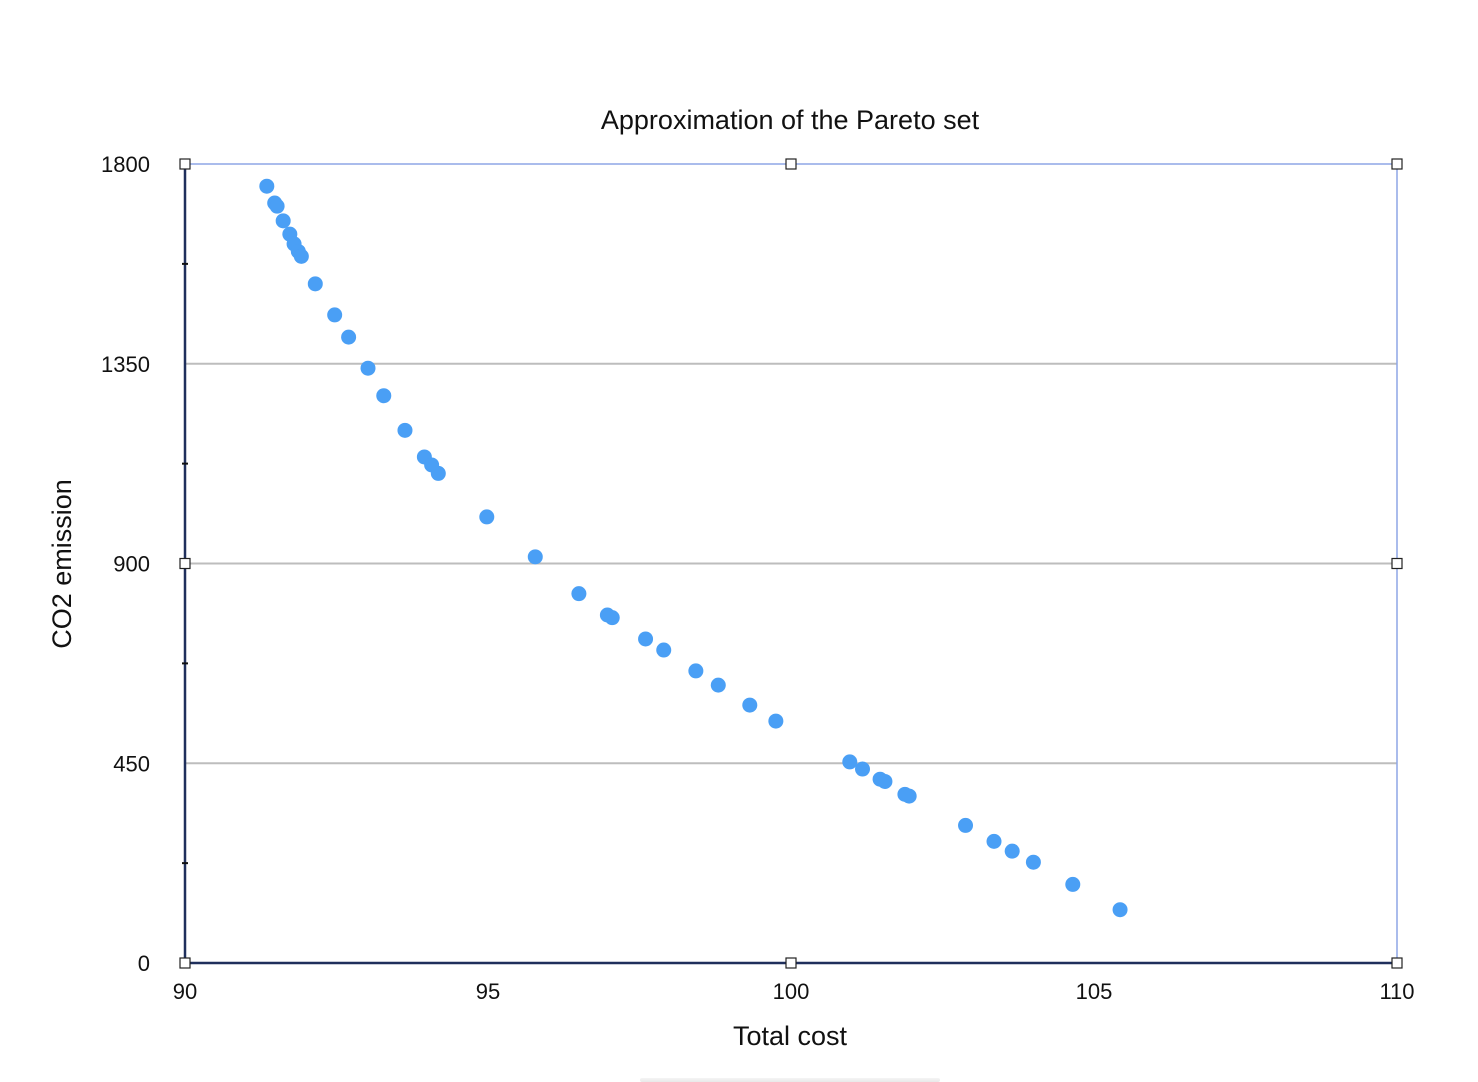  I want to click on y-axis-ticks: 0 450 900 1350 1800, so click(144, 564).